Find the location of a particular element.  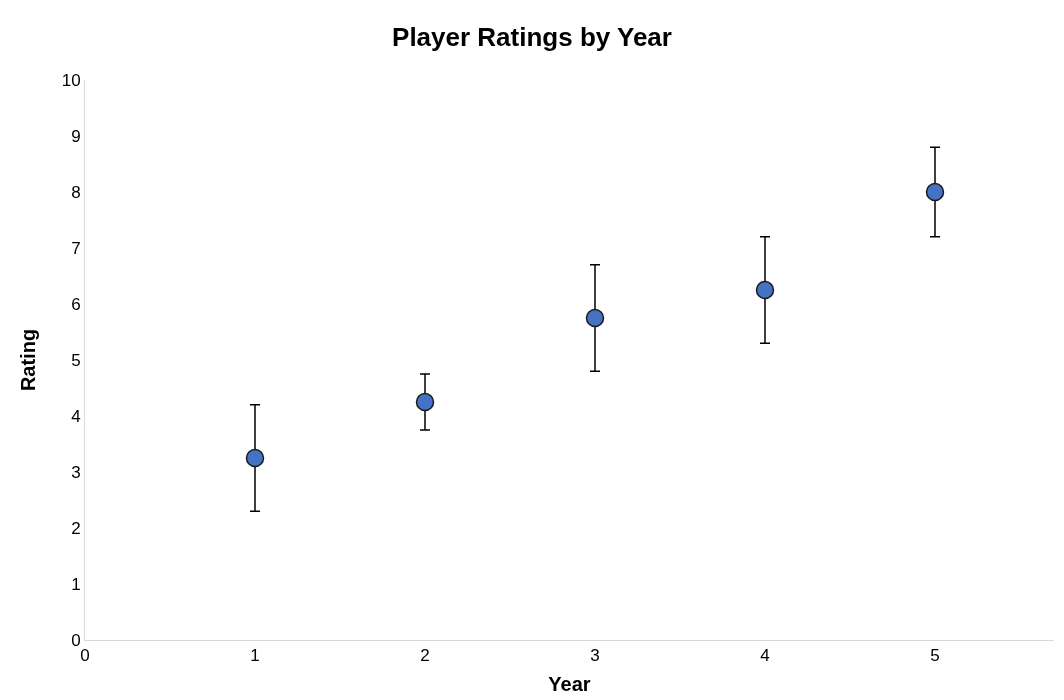

x-axis-title: Year is located at coordinates (569, 683).